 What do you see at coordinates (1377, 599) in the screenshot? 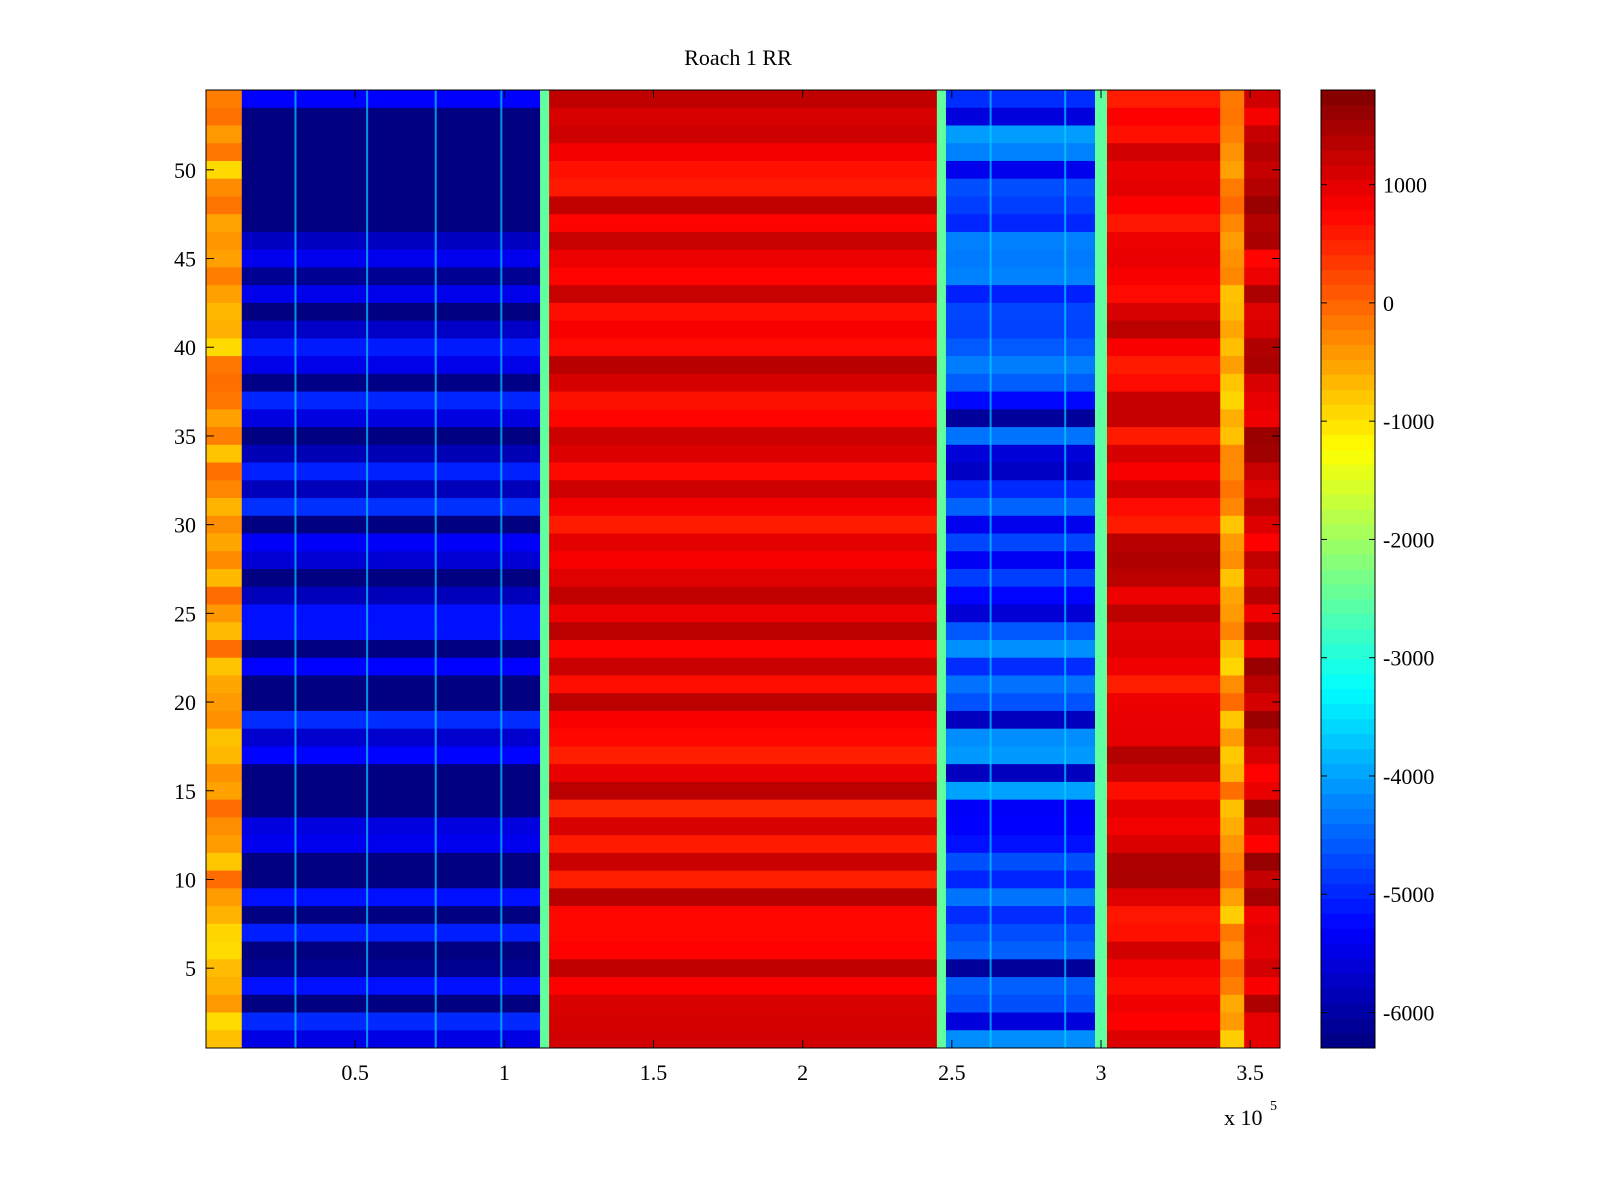
I see `colorbar-ticks: 1000 0 -1000 -2000 -3000 -4000 -5000 -6000` at bounding box center [1377, 599].